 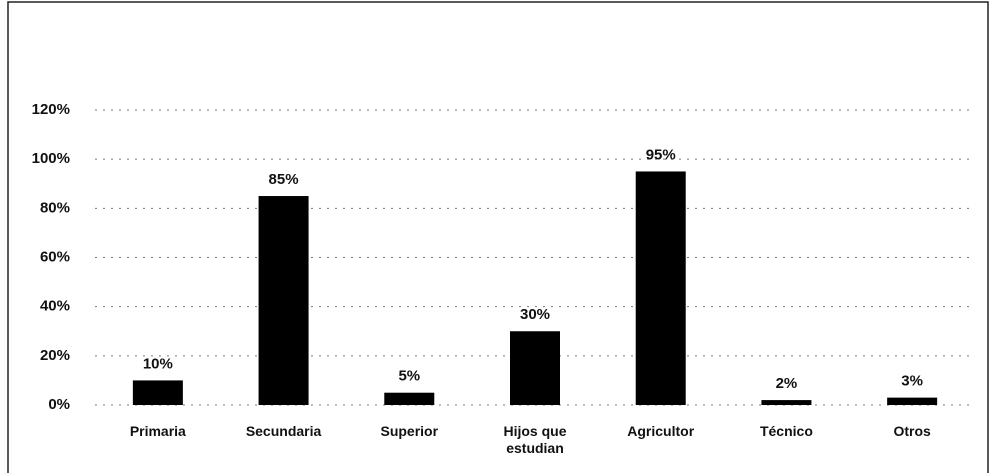 What do you see at coordinates (284, 179) in the screenshot?
I see `data-label: 85%` at bounding box center [284, 179].